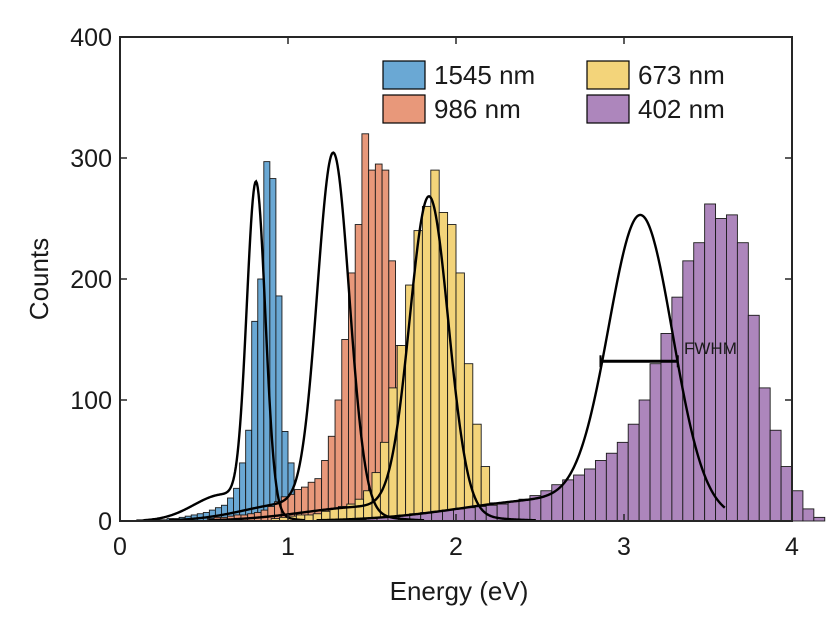 The height and width of the screenshot is (624, 831). What do you see at coordinates (224, 350) in the screenshot?
I see `fit-curve-1545-nm` at bounding box center [224, 350].